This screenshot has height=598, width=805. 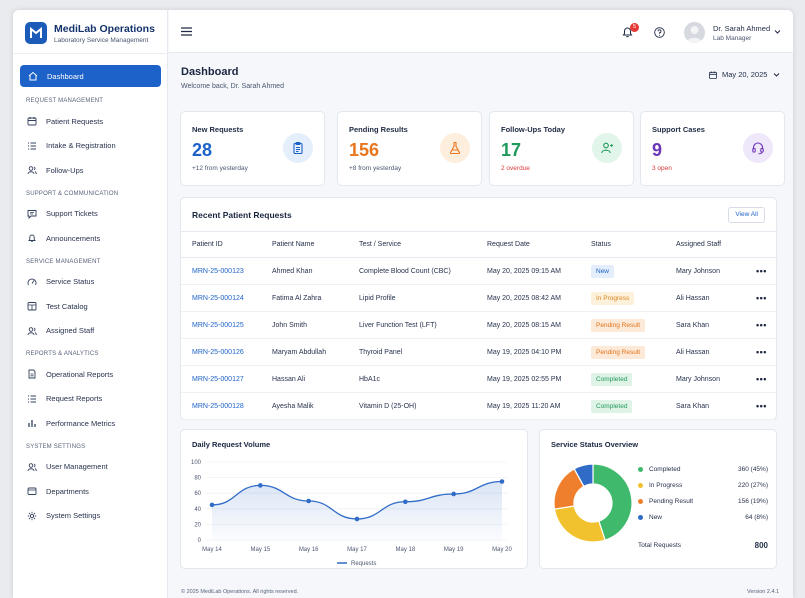 I want to click on sidebar-item-service-status: Service Status, so click(x=90, y=282).